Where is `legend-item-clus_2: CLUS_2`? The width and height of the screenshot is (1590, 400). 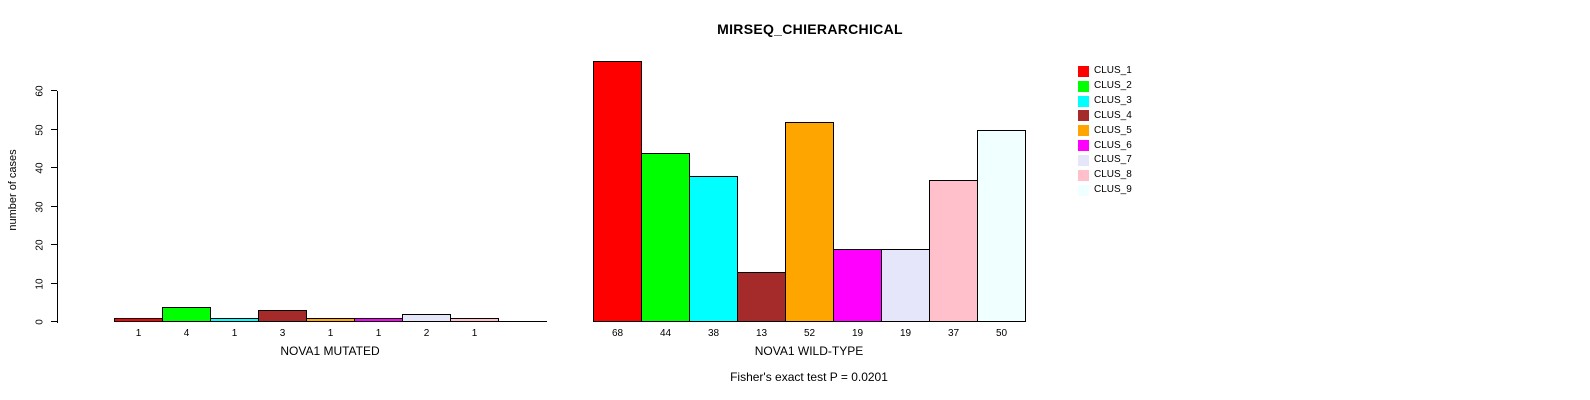
legend-item-clus_2: CLUS_2 is located at coordinates (1105, 86).